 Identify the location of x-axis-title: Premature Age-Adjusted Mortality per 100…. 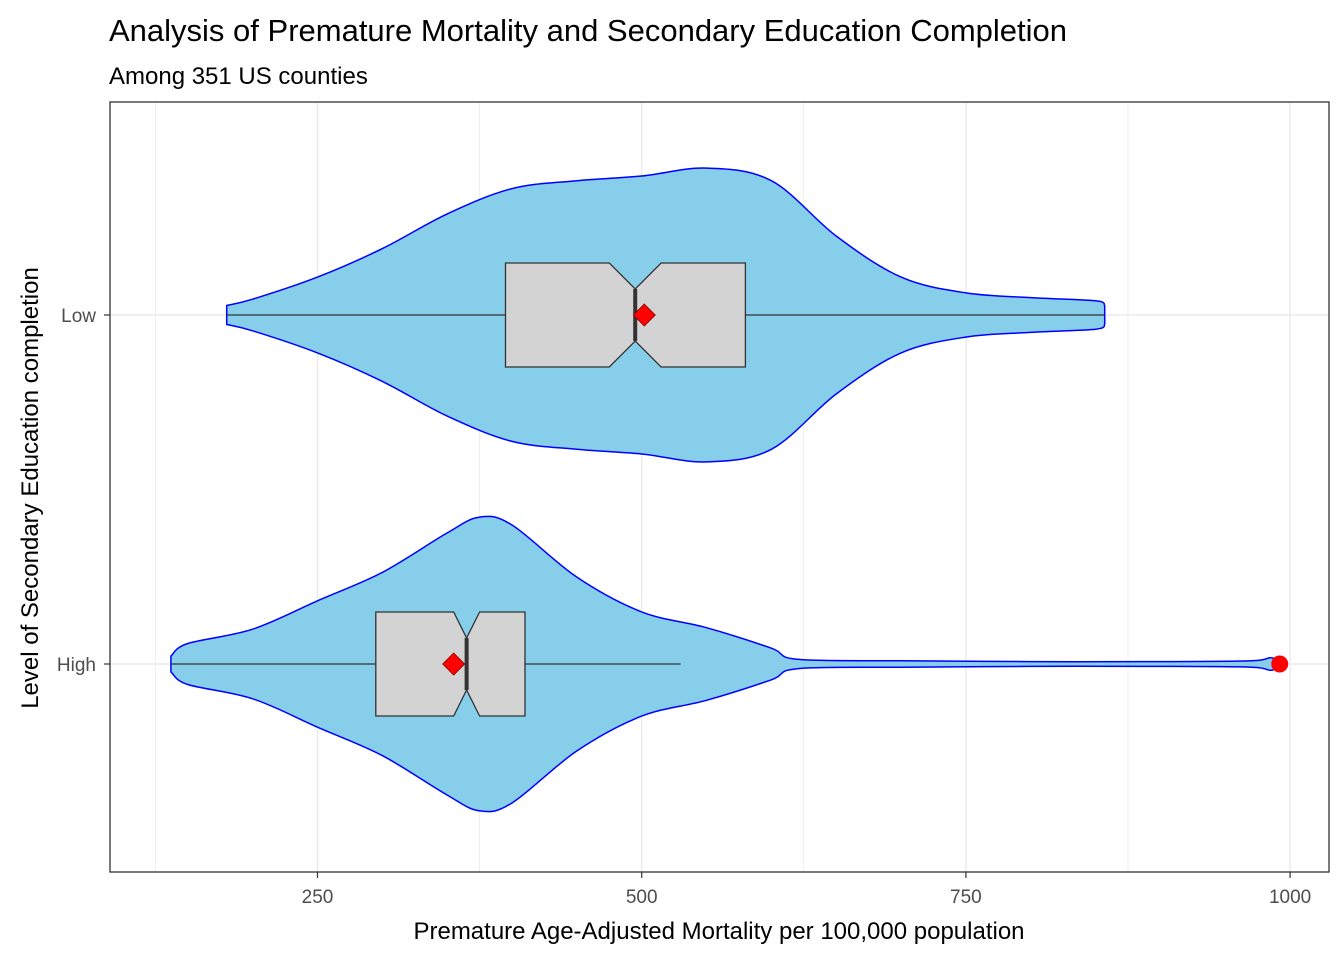
(718, 931).